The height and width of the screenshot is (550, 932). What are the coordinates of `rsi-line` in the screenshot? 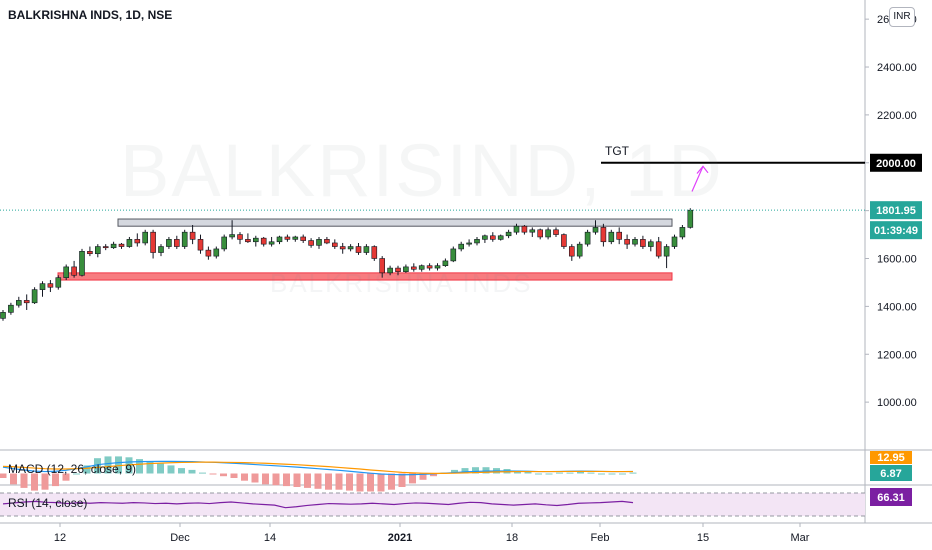 It's located at (318, 504).